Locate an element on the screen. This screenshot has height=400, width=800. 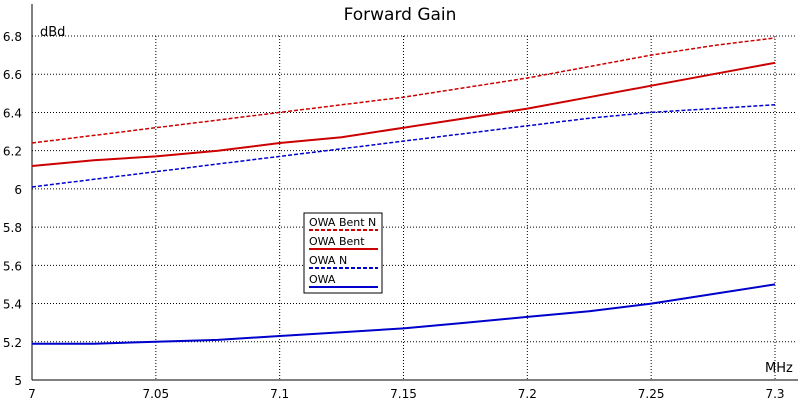
x-tick-label: 7.3 is located at coordinates (774, 393).